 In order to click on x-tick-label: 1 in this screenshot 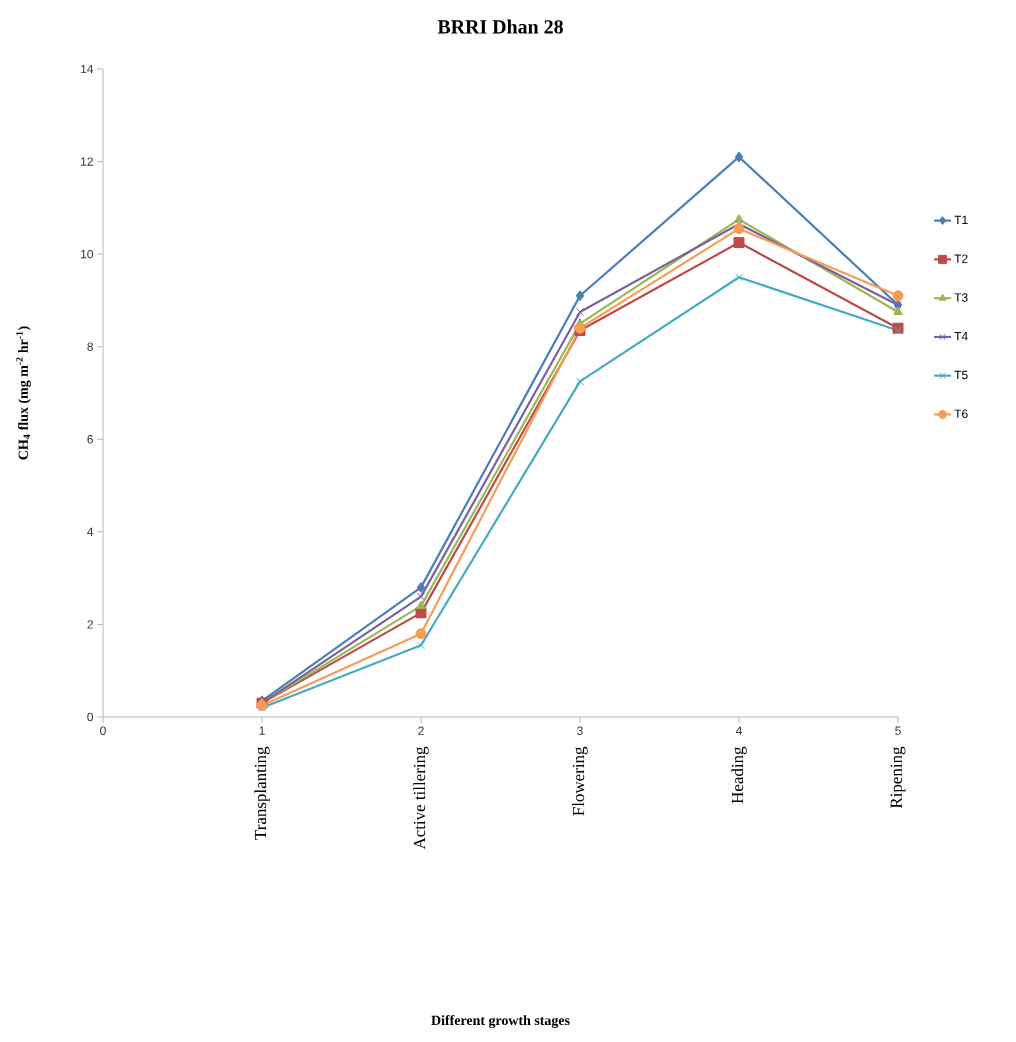, I will do `click(262, 730)`.